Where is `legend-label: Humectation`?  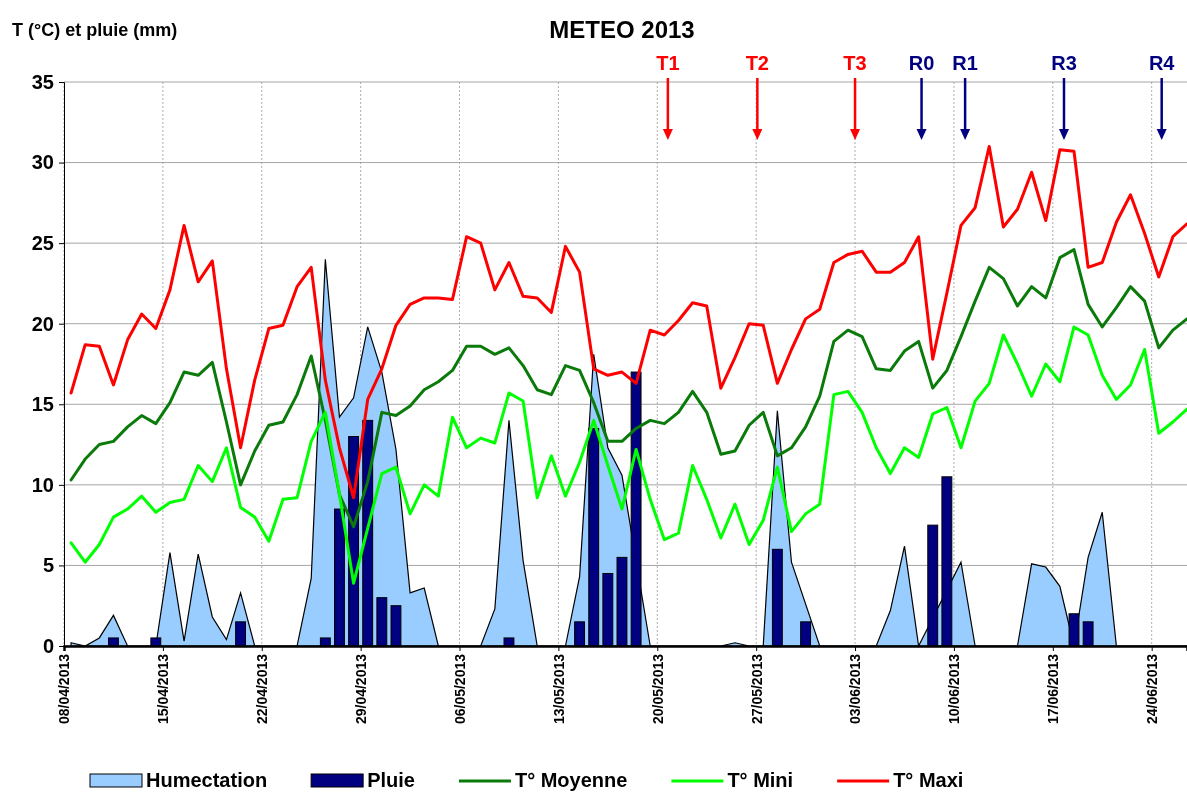
legend-label: Humectation is located at coordinates (207, 780).